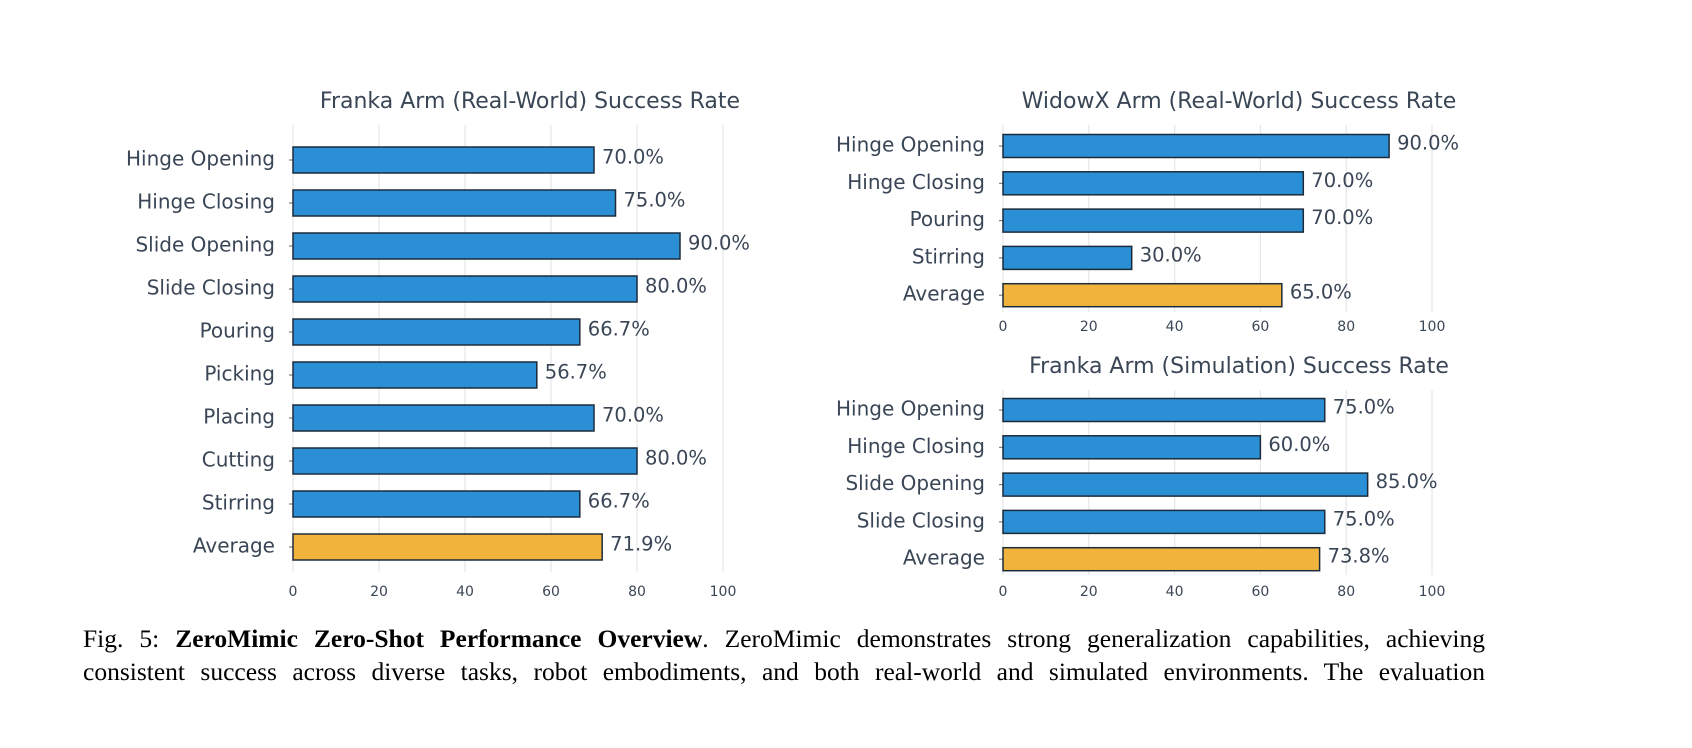 The width and height of the screenshot is (1692, 748). I want to click on value-label: 71.9%, so click(641, 544).